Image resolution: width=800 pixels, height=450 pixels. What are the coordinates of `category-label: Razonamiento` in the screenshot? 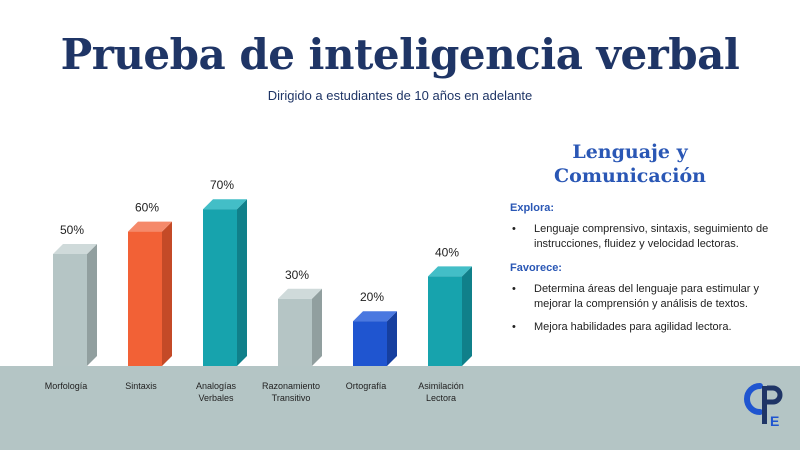 It's located at (291, 386).